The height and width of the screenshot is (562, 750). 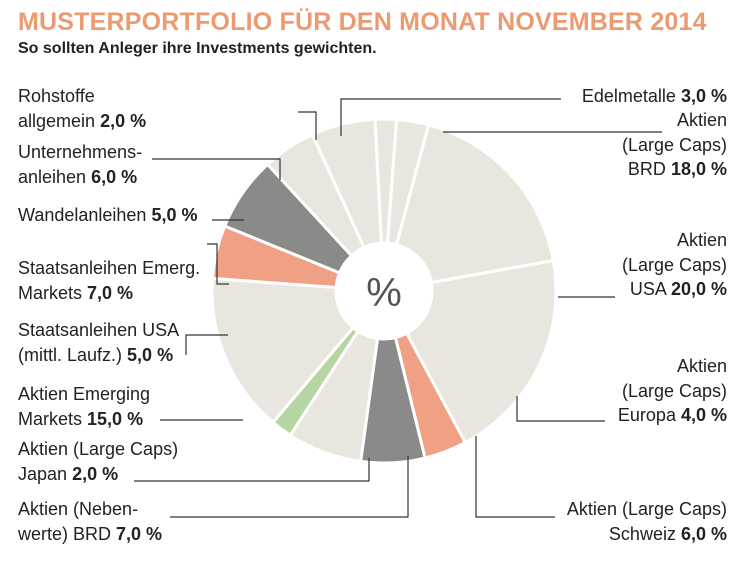 What do you see at coordinates (703, 96) in the screenshot?
I see `slice-value-label: 3,0 %` at bounding box center [703, 96].